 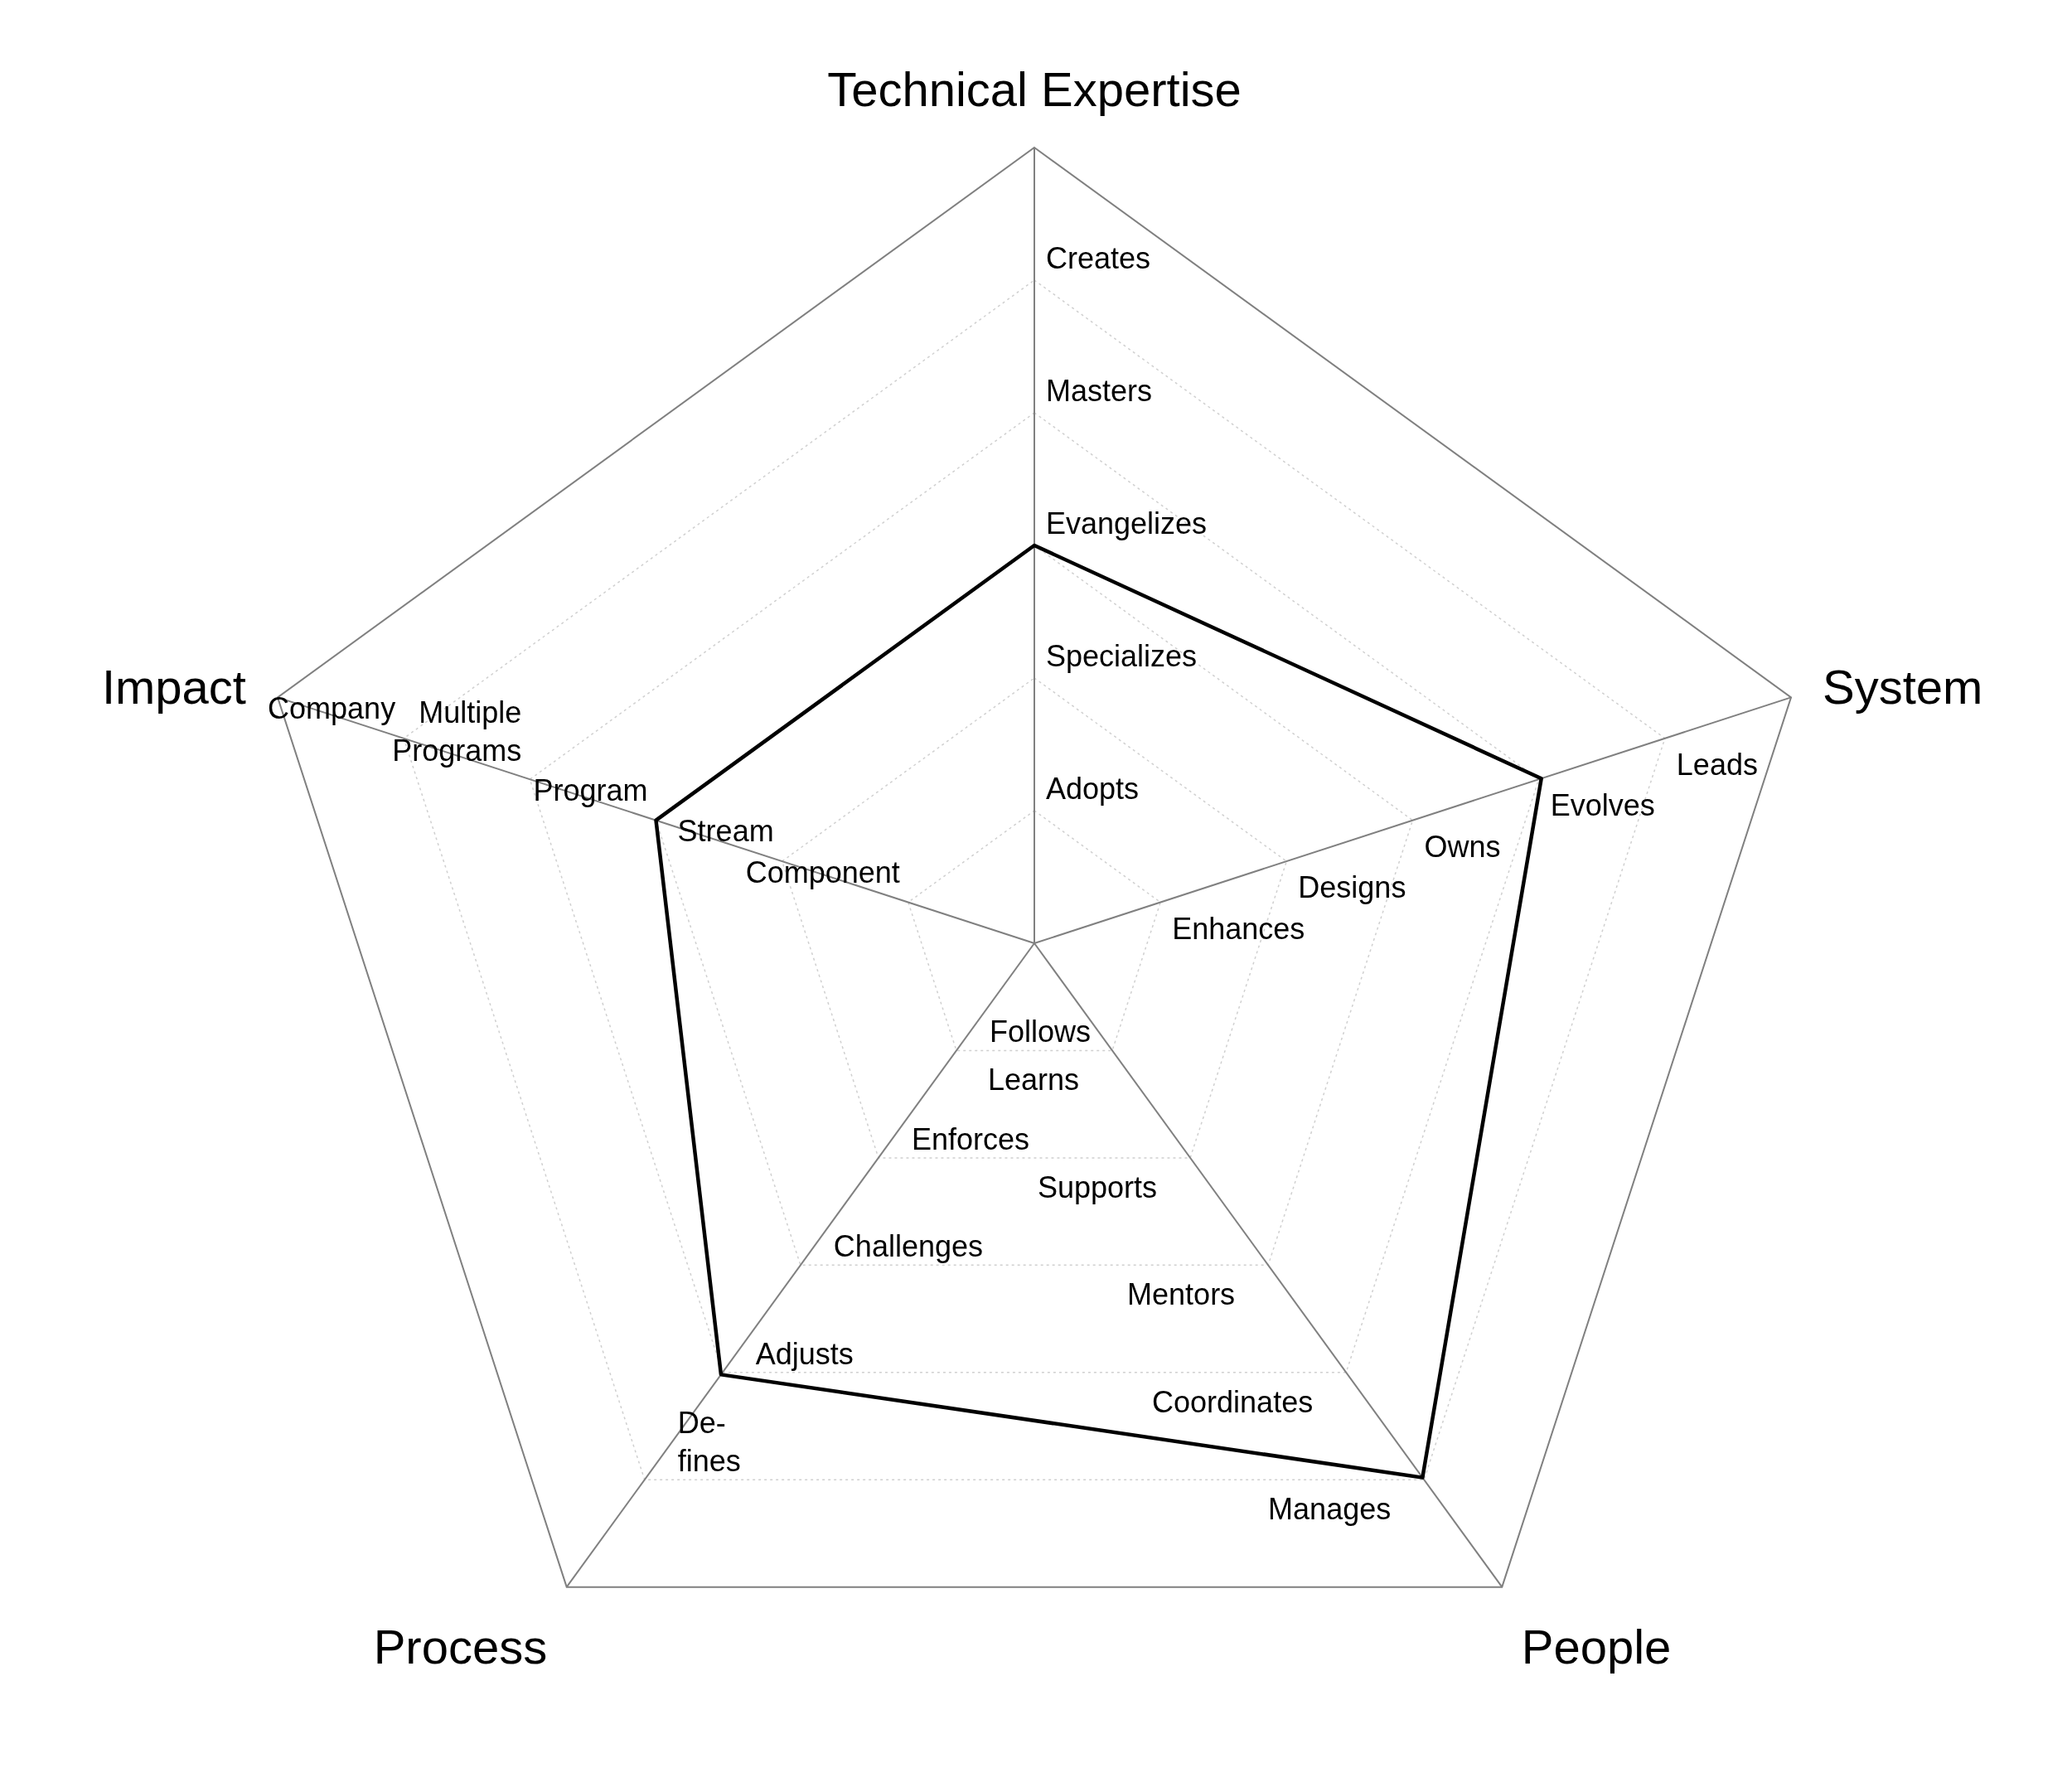 What do you see at coordinates (1462, 846) in the screenshot?
I see `text: Owns` at bounding box center [1462, 846].